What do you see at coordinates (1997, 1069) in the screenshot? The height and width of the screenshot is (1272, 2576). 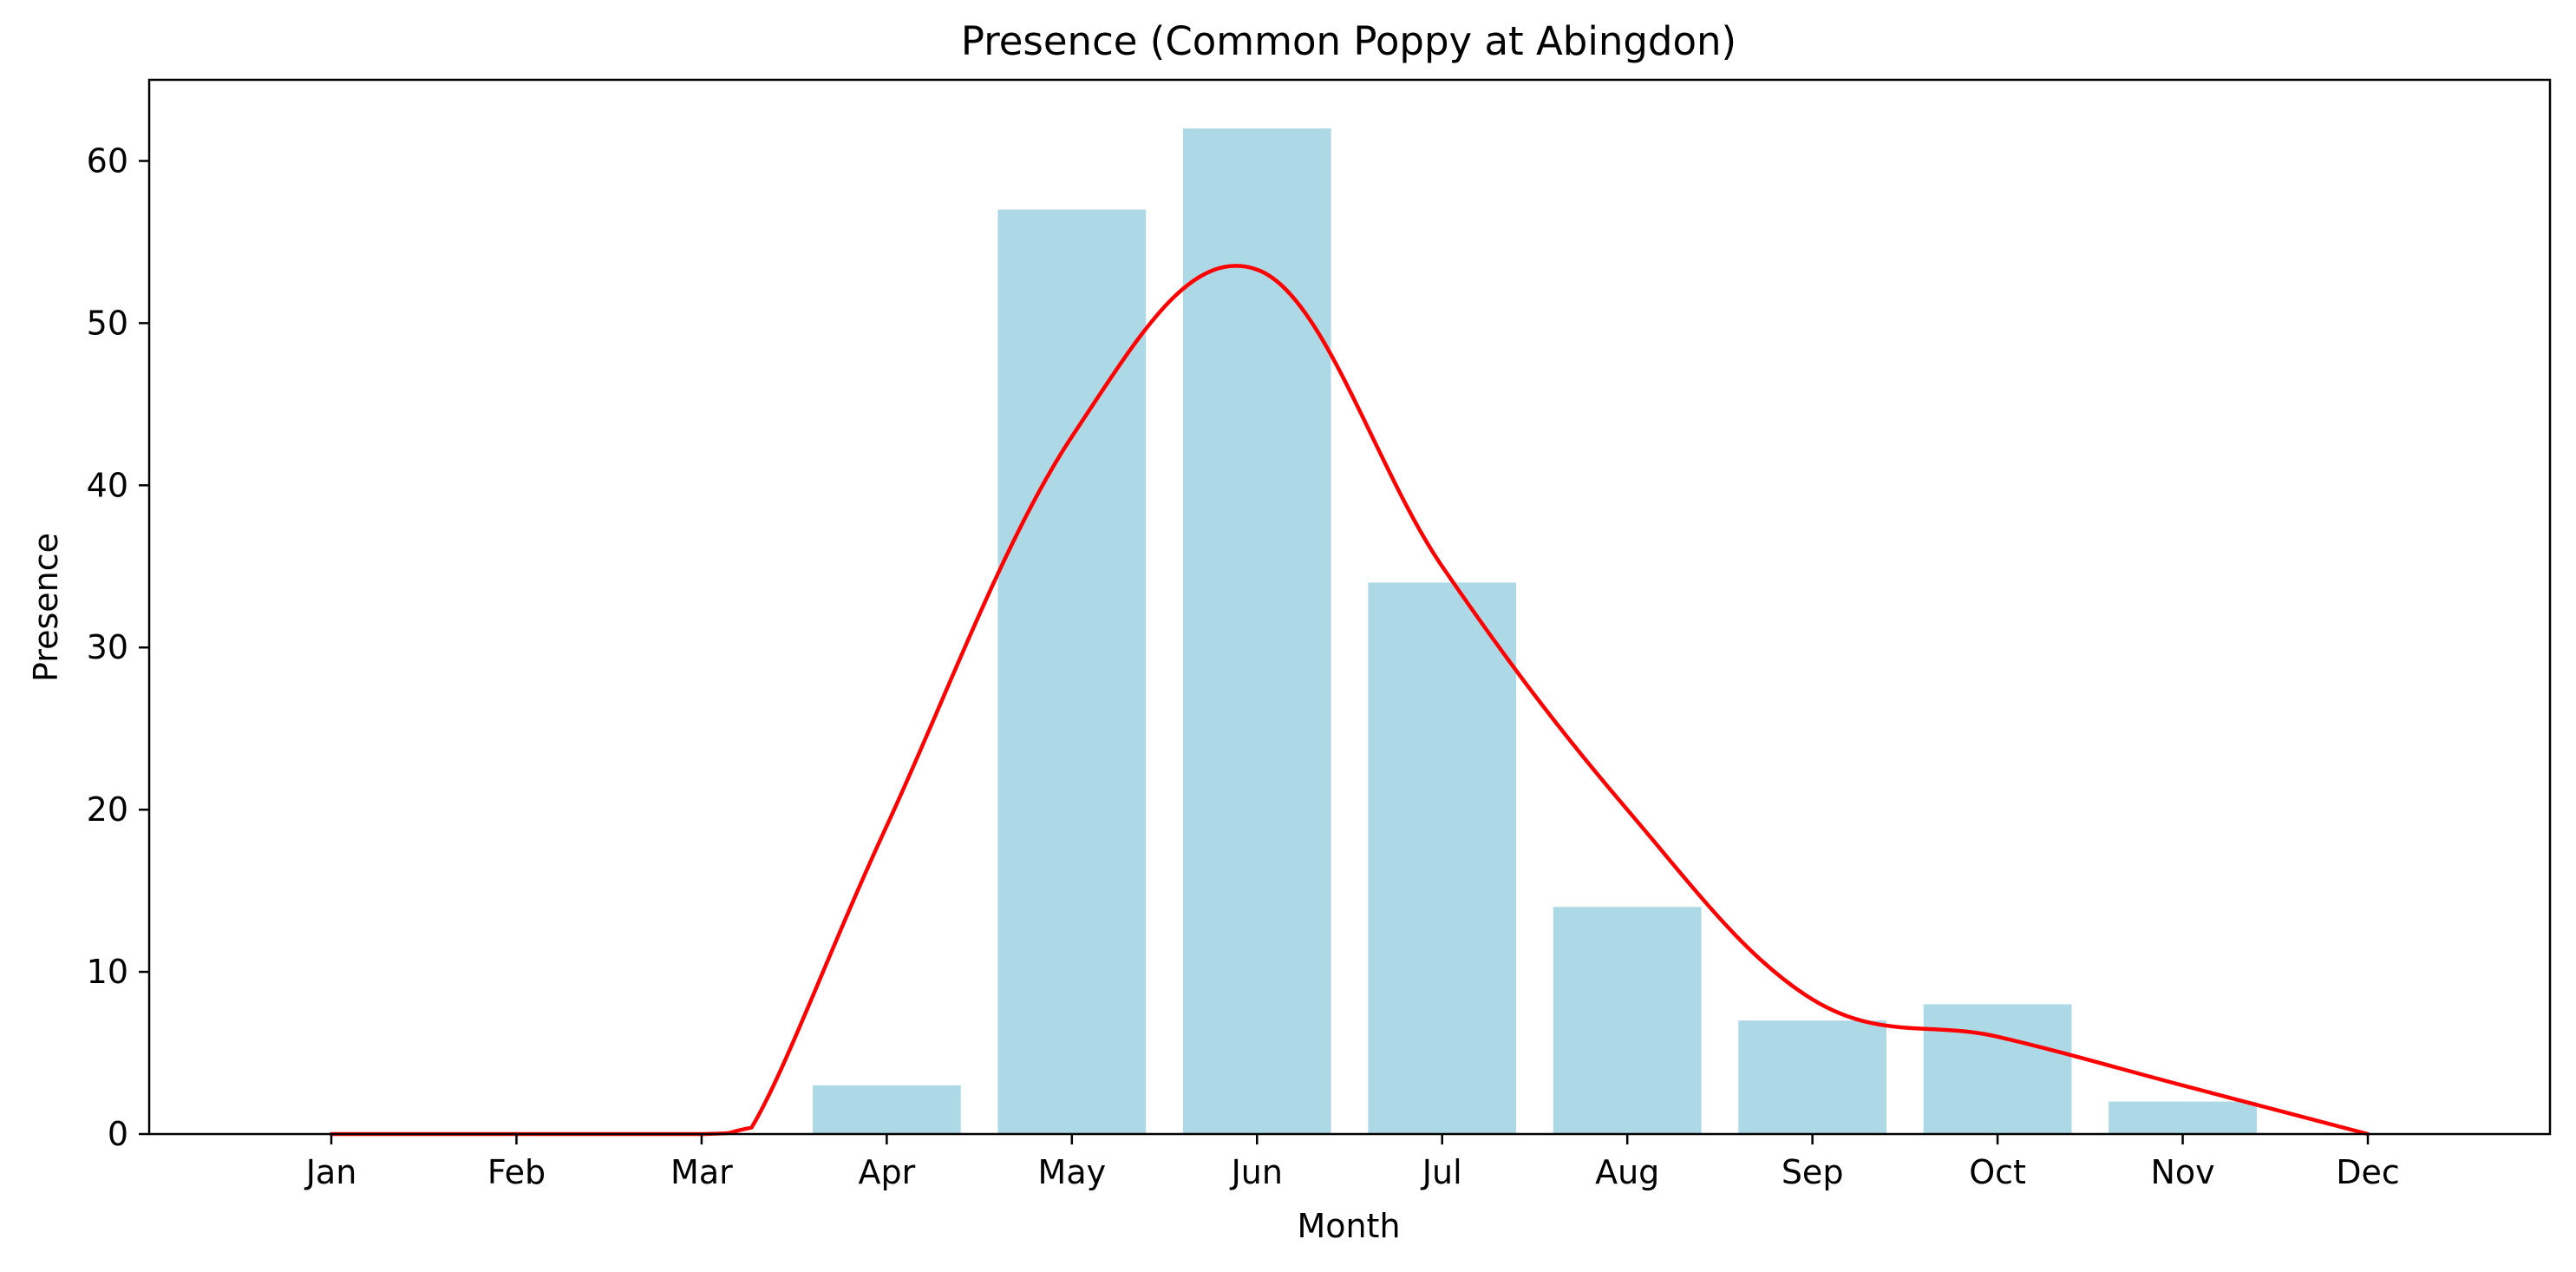 I see `bar-oct` at bounding box center [1997, 1069].